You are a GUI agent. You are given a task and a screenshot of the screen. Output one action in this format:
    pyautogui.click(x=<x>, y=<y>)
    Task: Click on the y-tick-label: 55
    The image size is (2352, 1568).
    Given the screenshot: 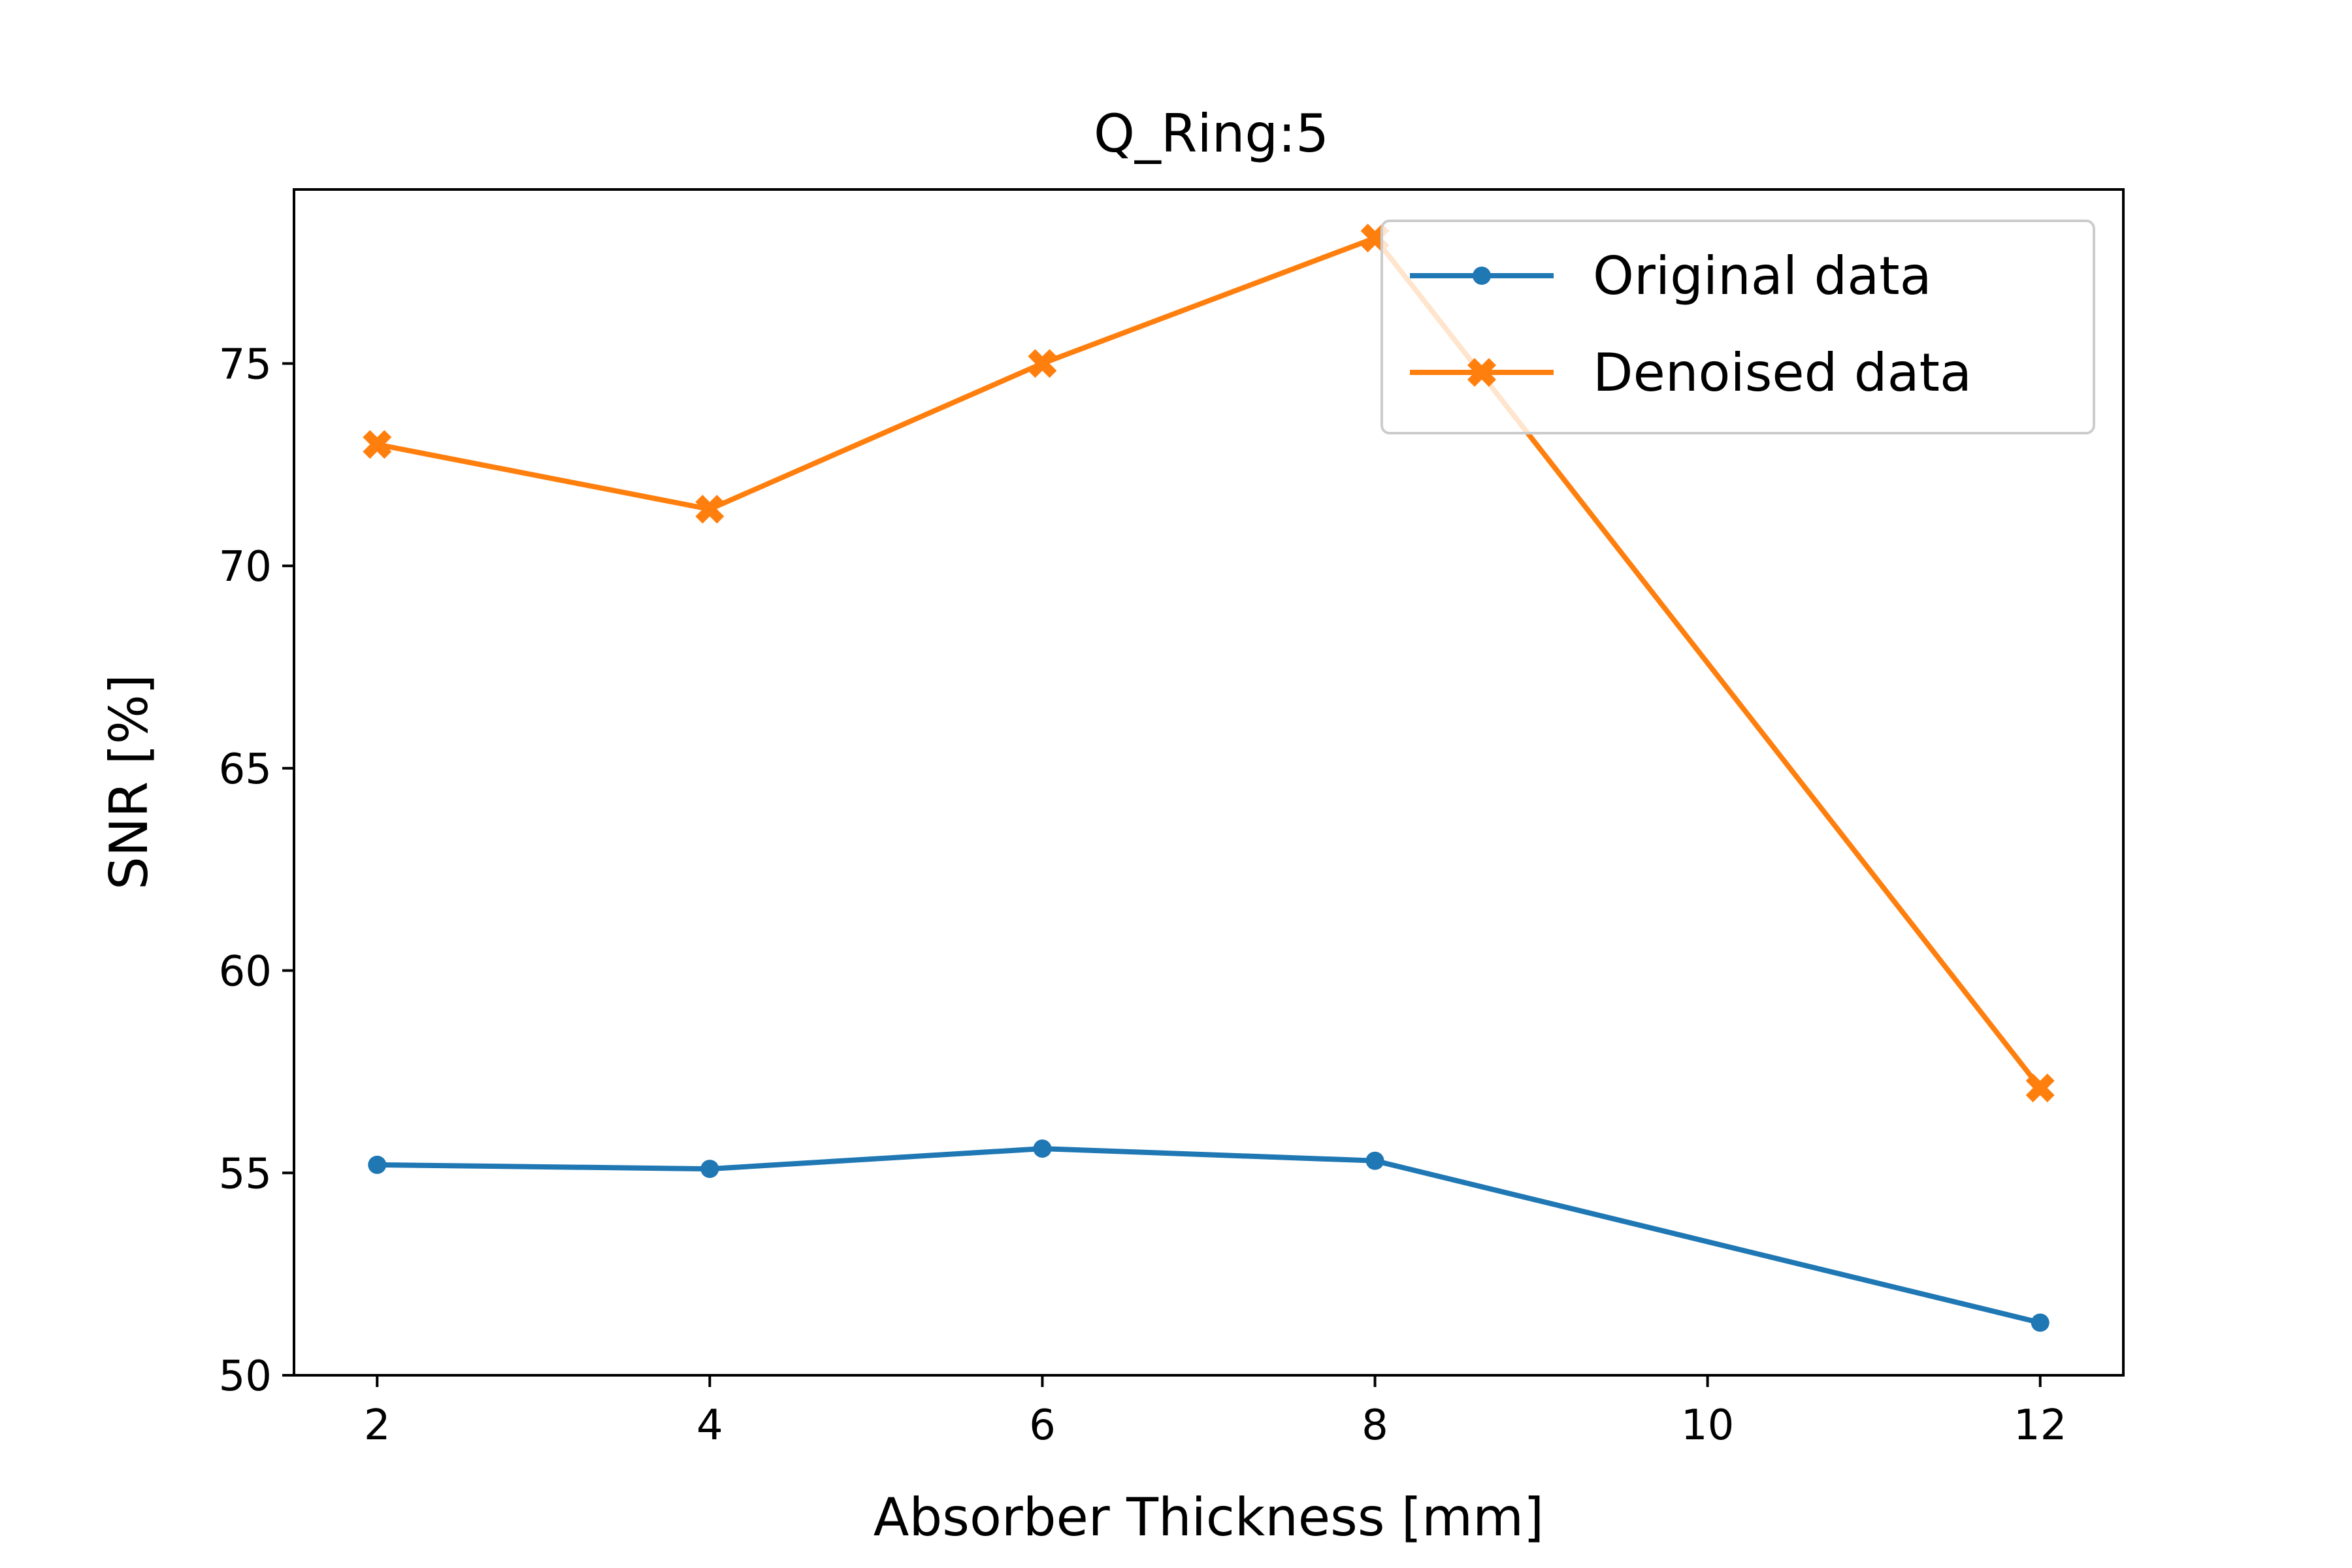 What is the action you would take?
    pyautogui.click(x=245, y=1174)
    